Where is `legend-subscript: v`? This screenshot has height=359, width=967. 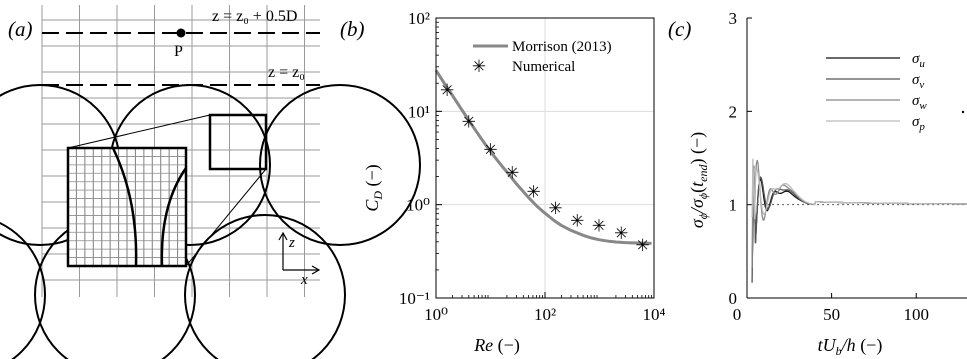
legend-subscript: v is located at coordinates (921, 85).